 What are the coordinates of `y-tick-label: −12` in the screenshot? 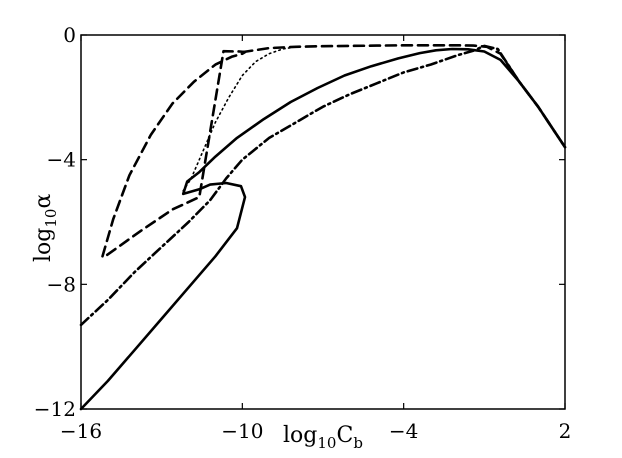 It's located at (55, 409).